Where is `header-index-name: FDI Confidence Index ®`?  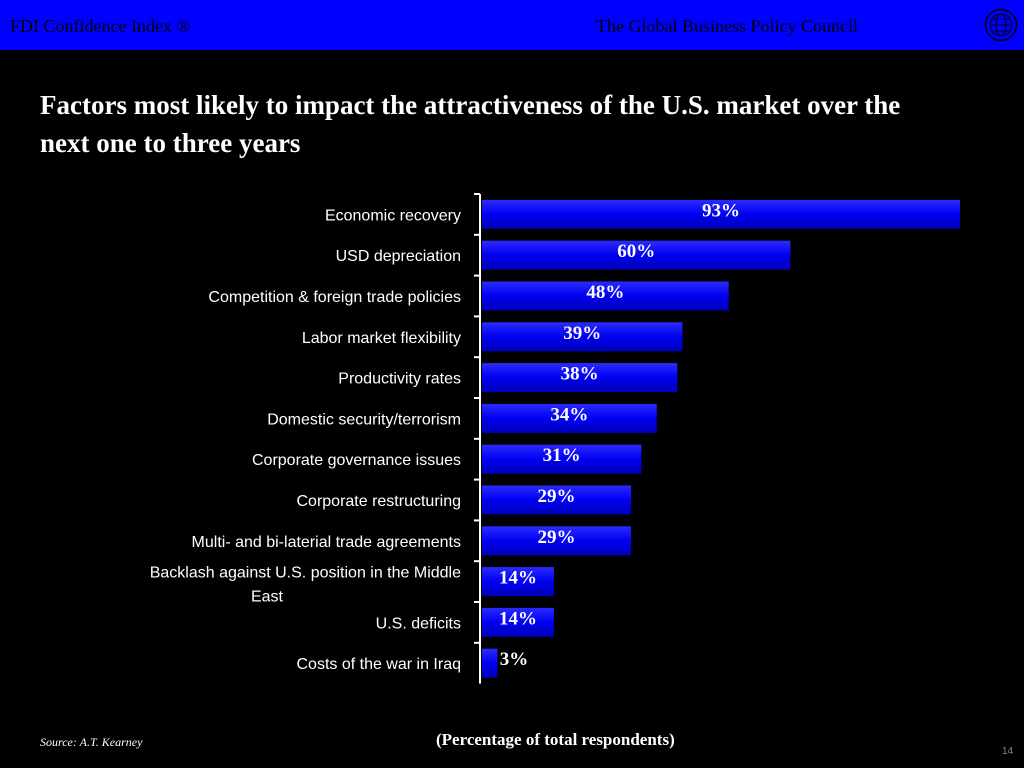 header-index-name: FDI Confidence Index ® is located at coordinates (100, 26).